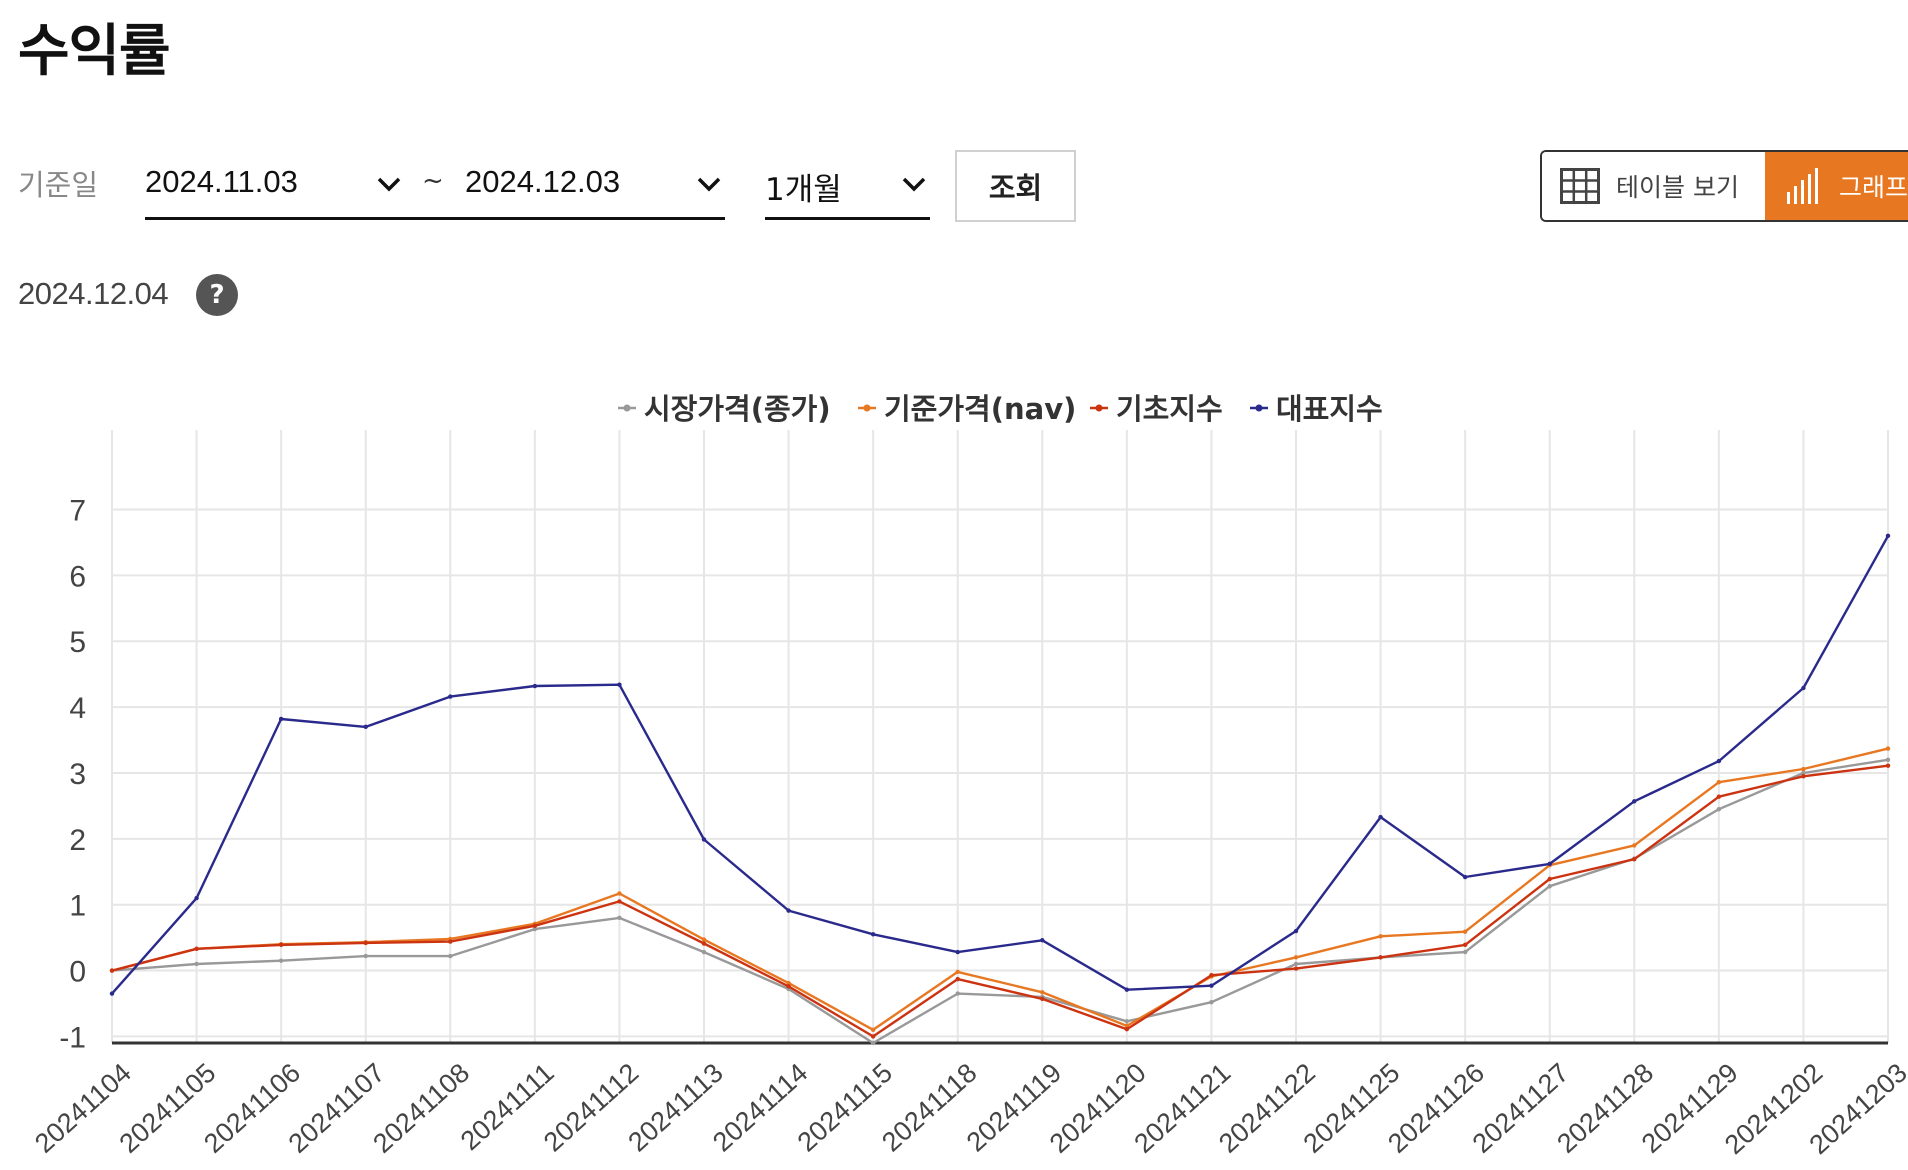 The image size is (1908, 1170). What do you see at coordinates (77, 774) in the screenshot?
I see `y-tick-label: 3` at bounding box center [77, 774].